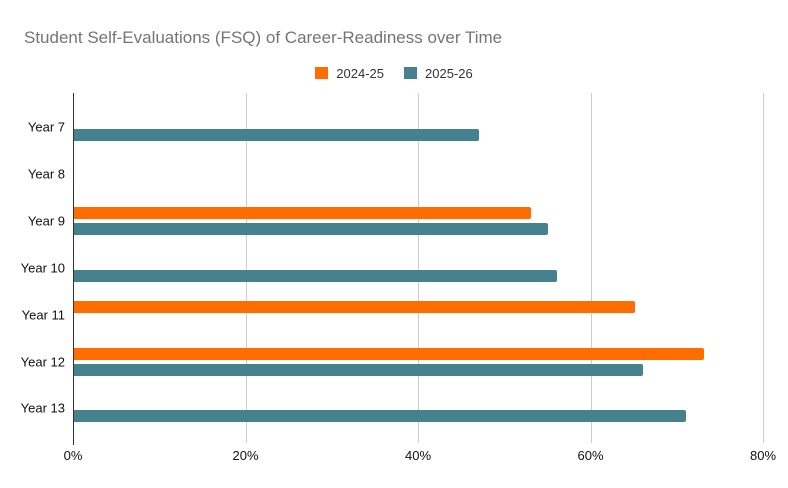 The width and height of the screenshot is (788, 488). I want to click on category-label-year-11: Year 11, so click(43, 315).